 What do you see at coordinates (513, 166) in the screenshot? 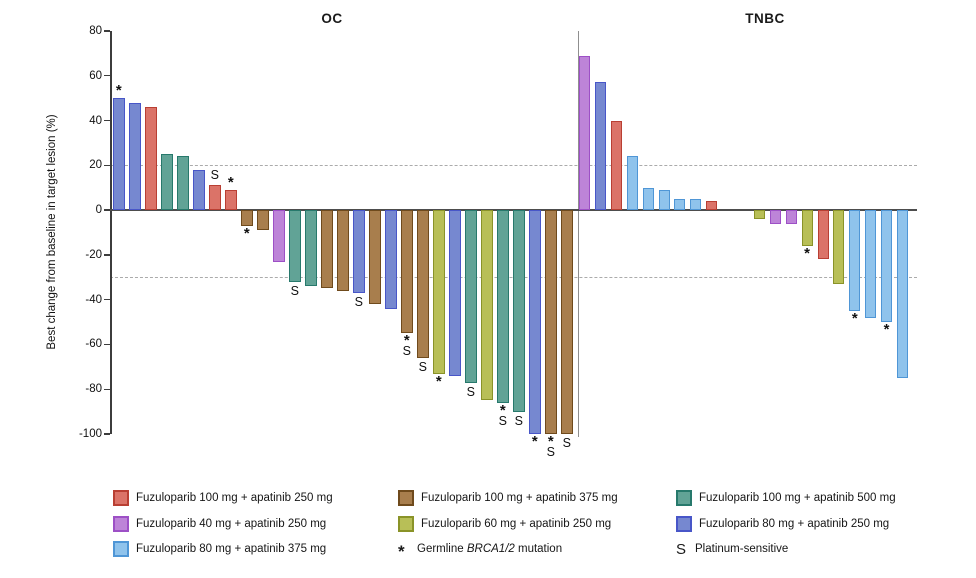
I see `reference-line` at bounding box center [513, 166].